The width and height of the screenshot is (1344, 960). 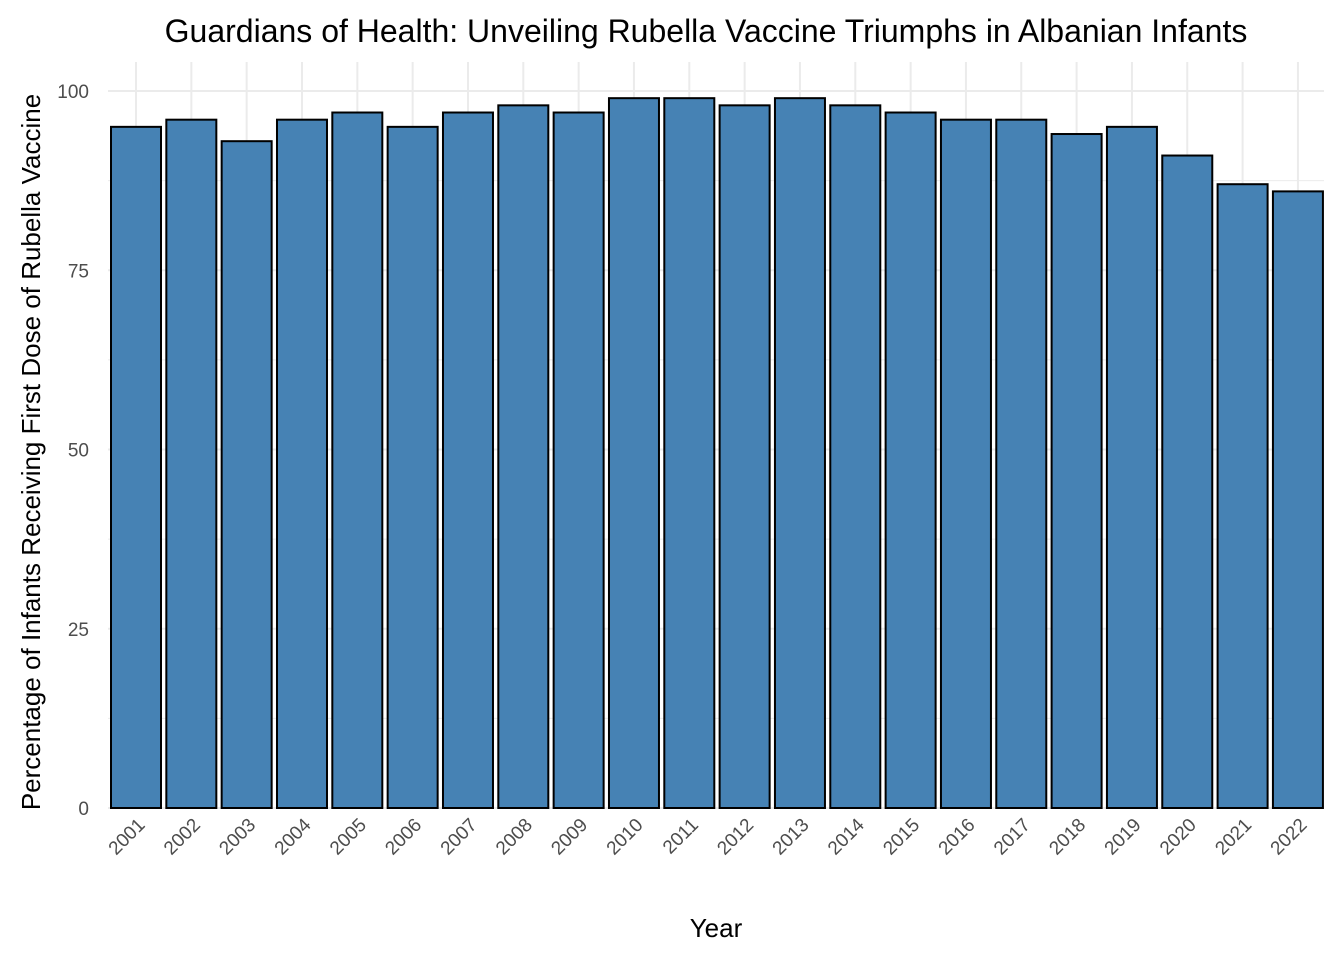 I want to click on y-tick-label: 75, so click(x=78, y=271).